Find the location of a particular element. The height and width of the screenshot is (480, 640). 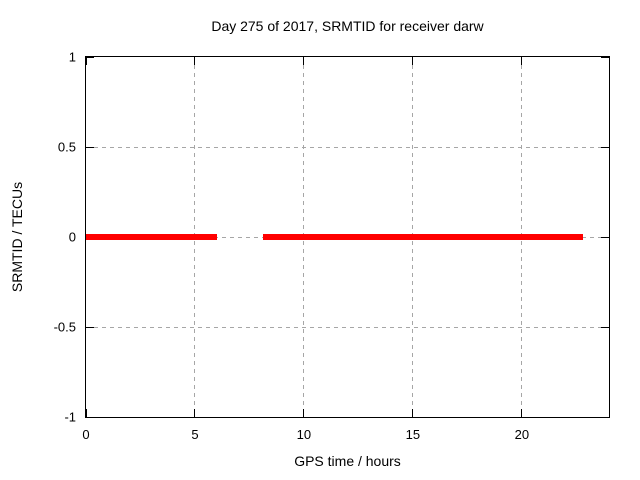

x-axis-label: GPS time / hours is located at coordinates (347, 461).